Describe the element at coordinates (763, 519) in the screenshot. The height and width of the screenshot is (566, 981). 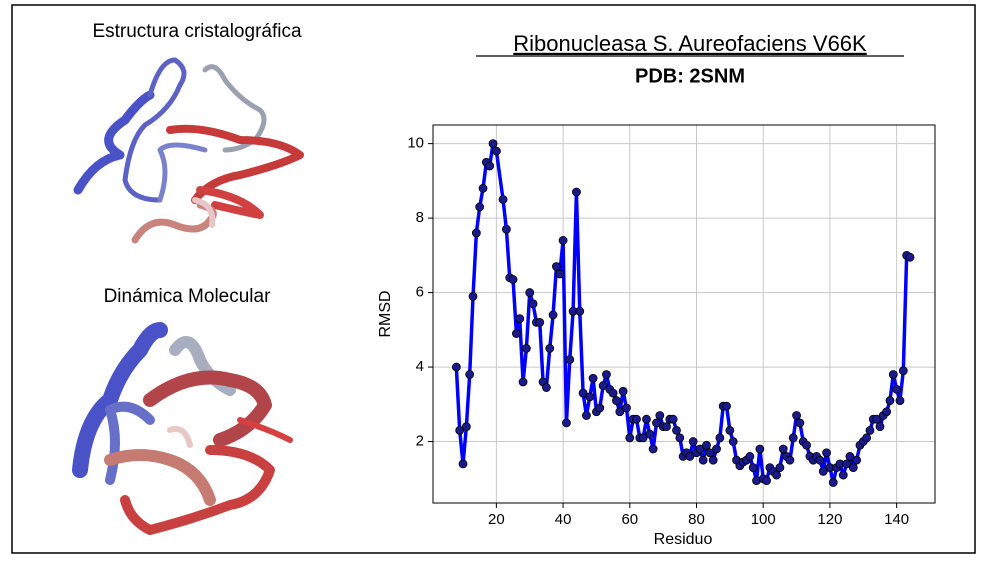
I see `x-tick-label: 100` at that location.